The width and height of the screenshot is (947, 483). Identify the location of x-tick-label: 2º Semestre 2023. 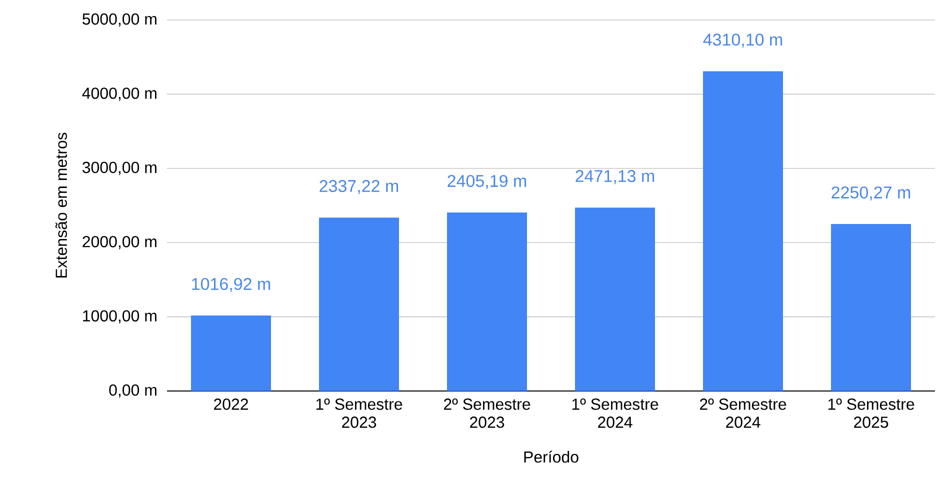
(487, 413).